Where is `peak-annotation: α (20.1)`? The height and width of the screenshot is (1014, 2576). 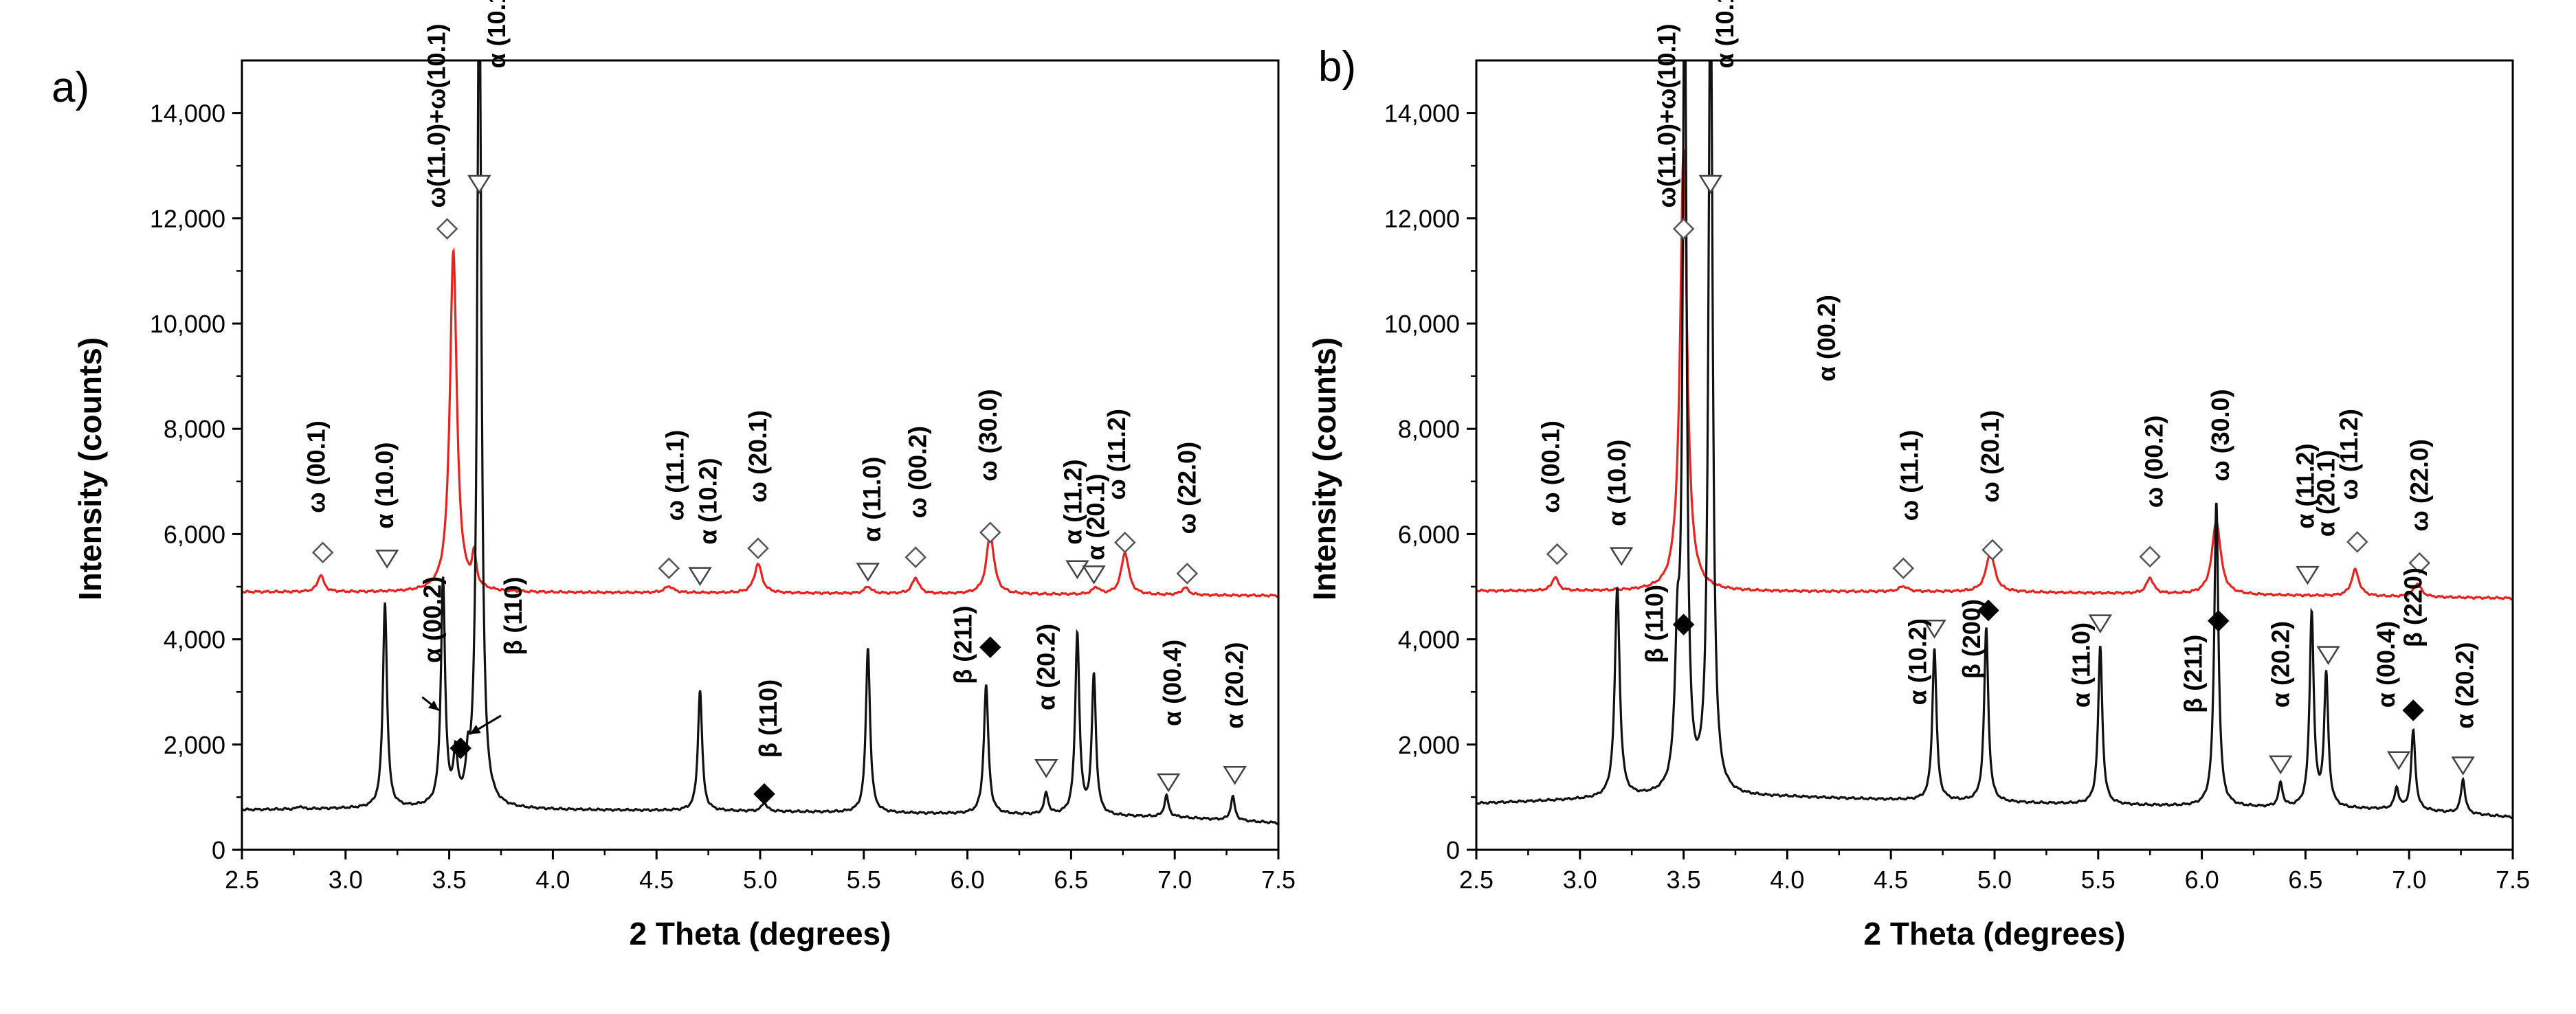 peak-annotation: α (20.1) is located at coordinates (1096, 517).